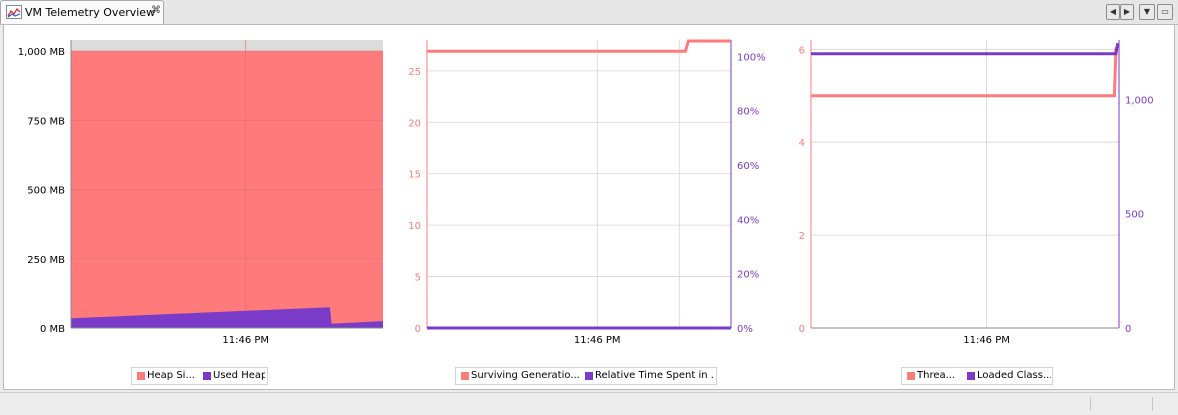 This screenshot has width=1178, height=415. What do you see at coordinates (1139, 100) in the screenshot?
I see `threads-y-right-tick-label: 1,000` at bounding box center [1139, 100].